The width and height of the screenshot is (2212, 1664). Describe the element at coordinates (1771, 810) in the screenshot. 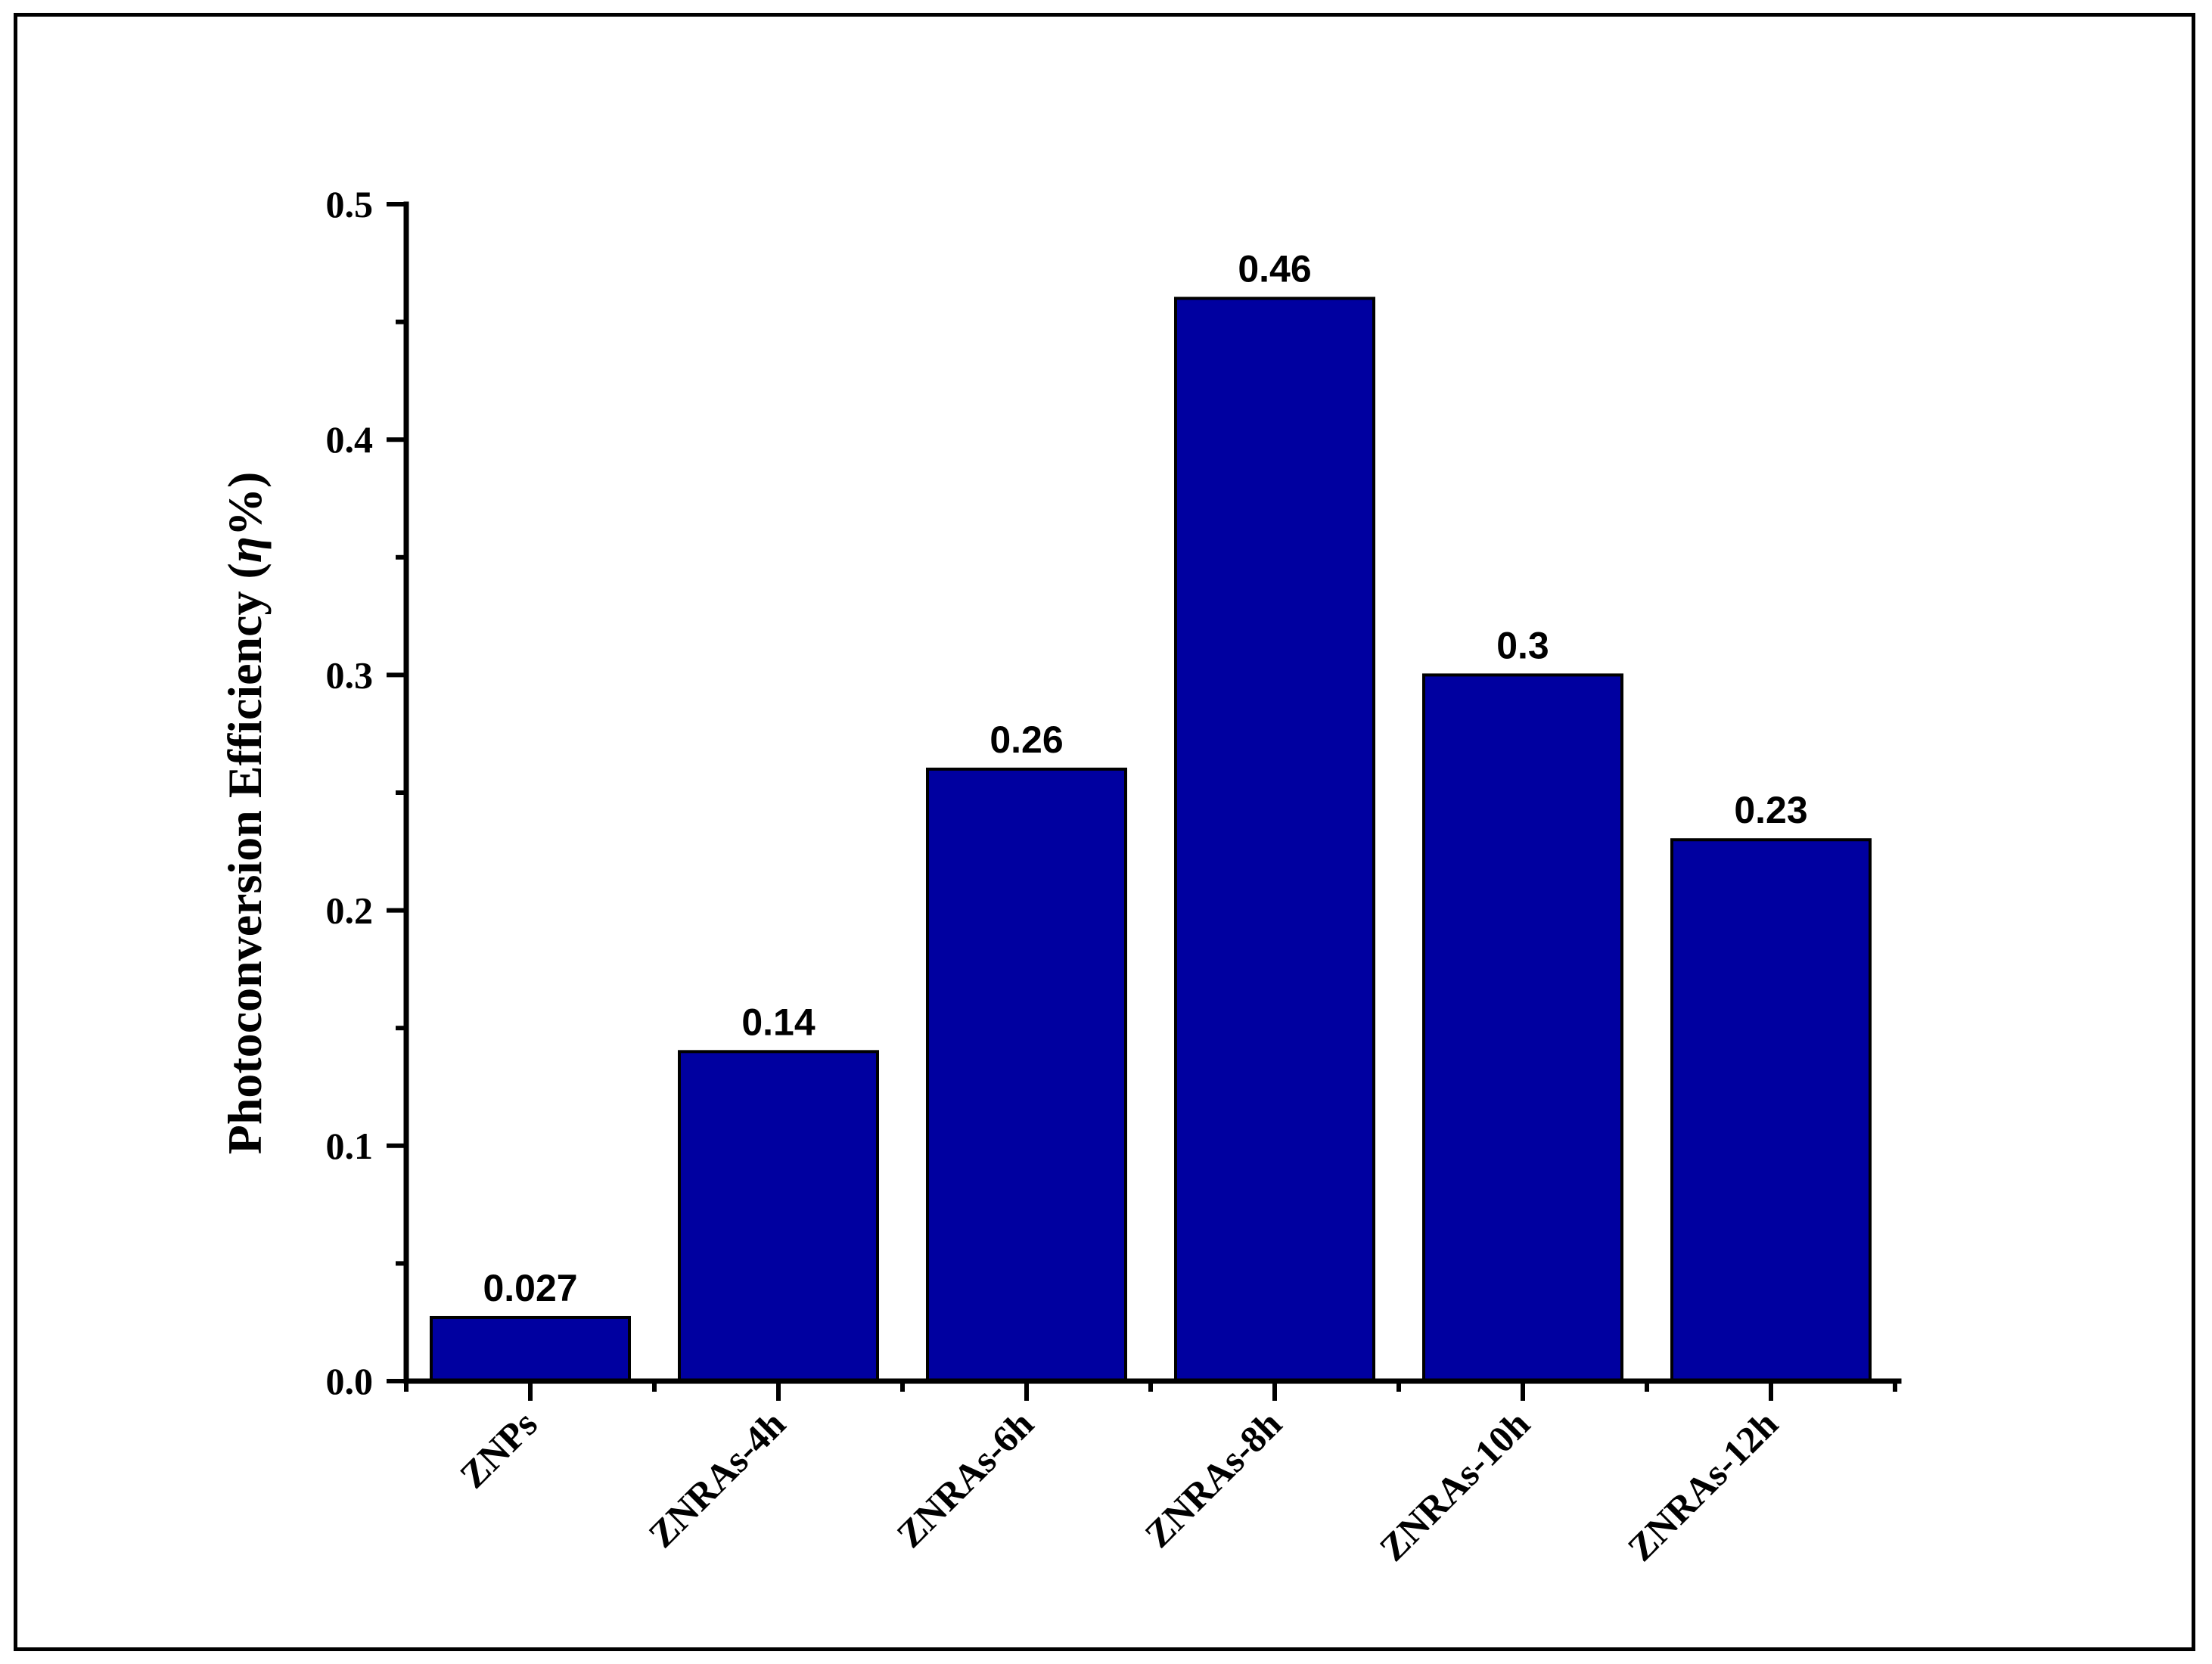

I see `data-label-znras-12h: 0.23` at that location.